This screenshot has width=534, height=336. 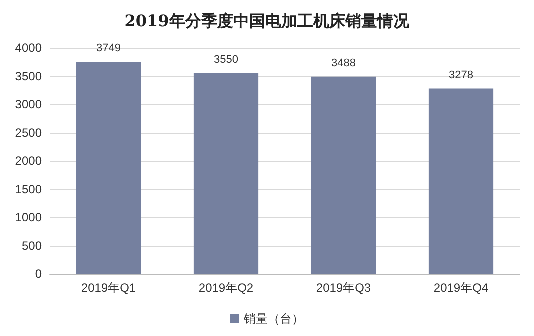 What do you see at coordinates (28, 48) in the screenshot?
I see `y-tick-label: 4000` at bounding box center [28, 48].